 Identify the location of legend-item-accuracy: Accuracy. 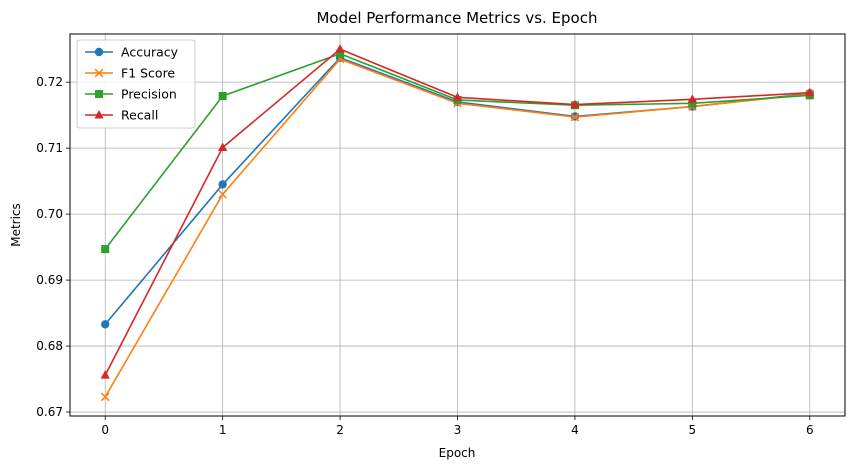
(132, 52).